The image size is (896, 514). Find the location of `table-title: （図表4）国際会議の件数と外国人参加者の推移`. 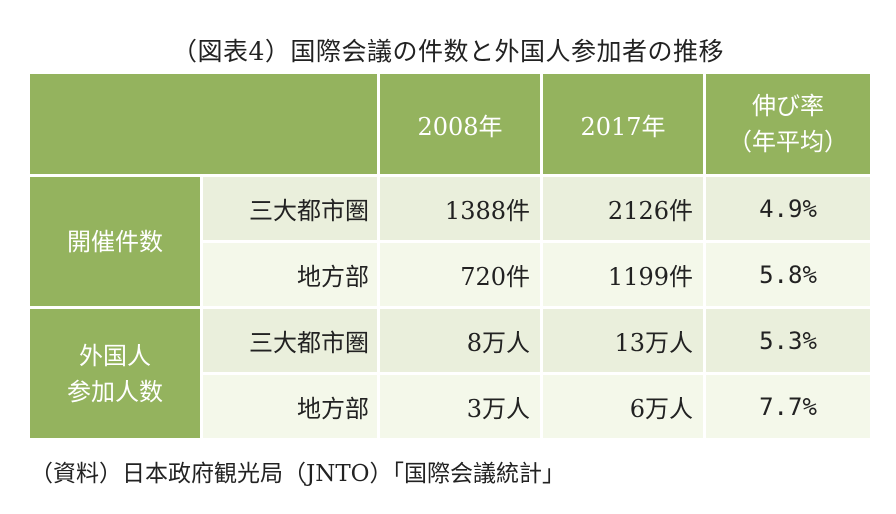

table-title: （図表4）国際会議の件数と外国人参加者の推移 is located at coordinates (448, 51).